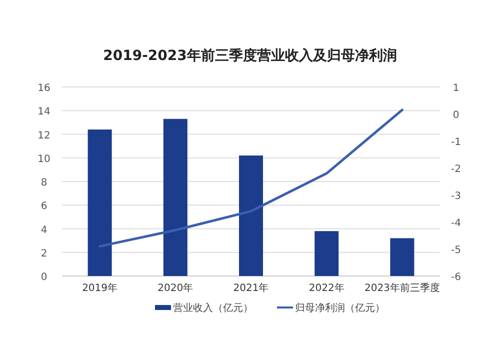 This screenshot has height=362, width=500. I want to click on y-tick-label: 16, so click(44, 88).